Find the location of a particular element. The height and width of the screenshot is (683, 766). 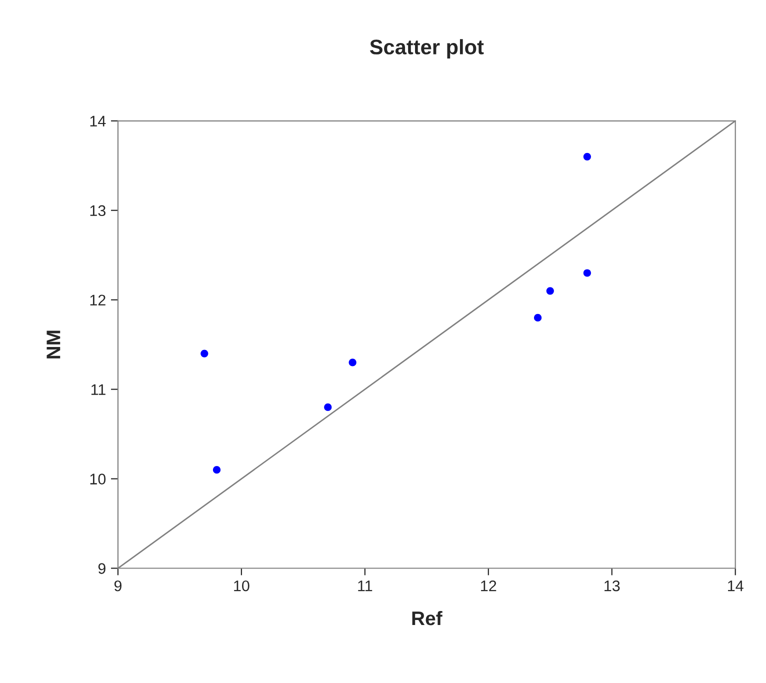

x-tick-label: 14 is located at coordinates (736, 586).